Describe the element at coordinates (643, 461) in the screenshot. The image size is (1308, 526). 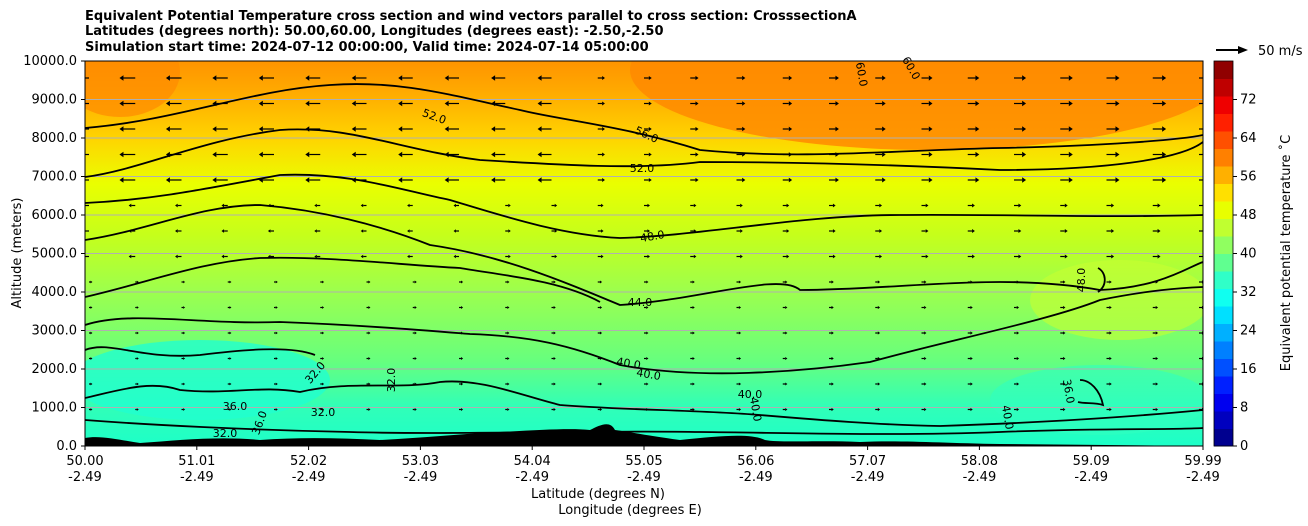
I see `x-tick-label-lat: 55.05` at that location.